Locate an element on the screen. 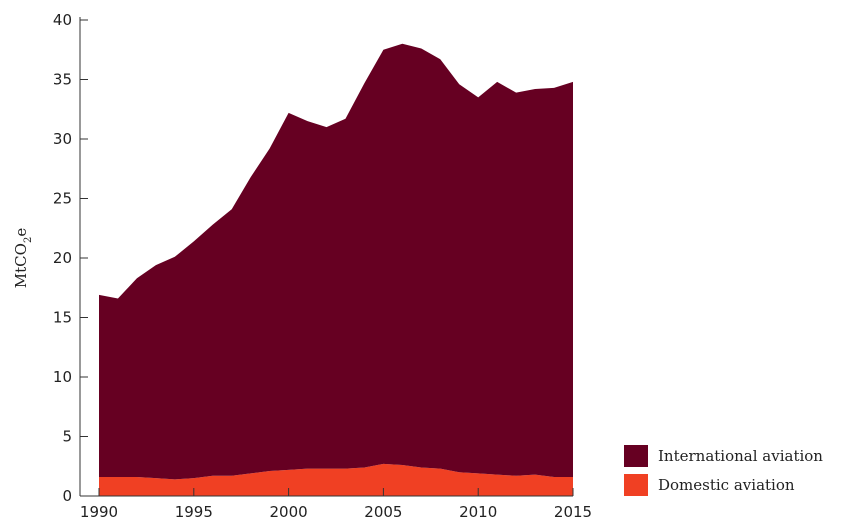 The image size is (863, 524). y-tick-label: 35 is located at coordinates (62, 80).